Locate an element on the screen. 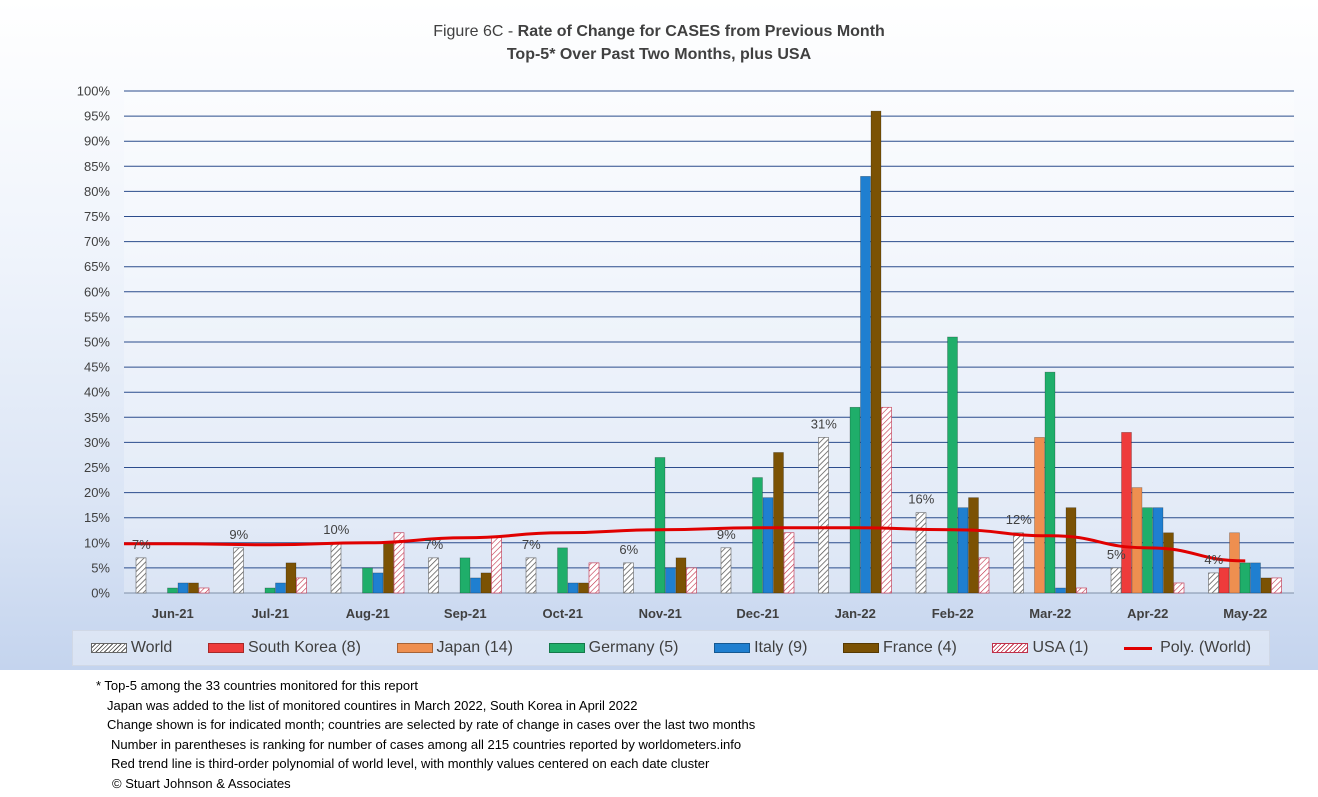 This screenshot has height=797, width=1318. legend-item: France (4) is located at coordinates (900, 648).